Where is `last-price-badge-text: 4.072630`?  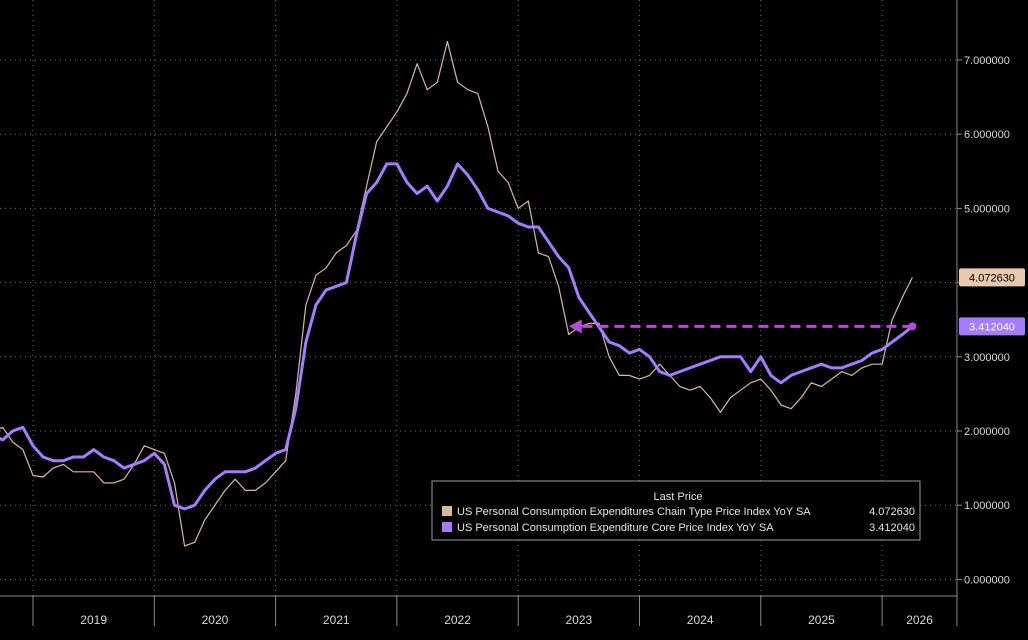
last-price-badge-text: 4.072630 is located at coordinates (992, 278).